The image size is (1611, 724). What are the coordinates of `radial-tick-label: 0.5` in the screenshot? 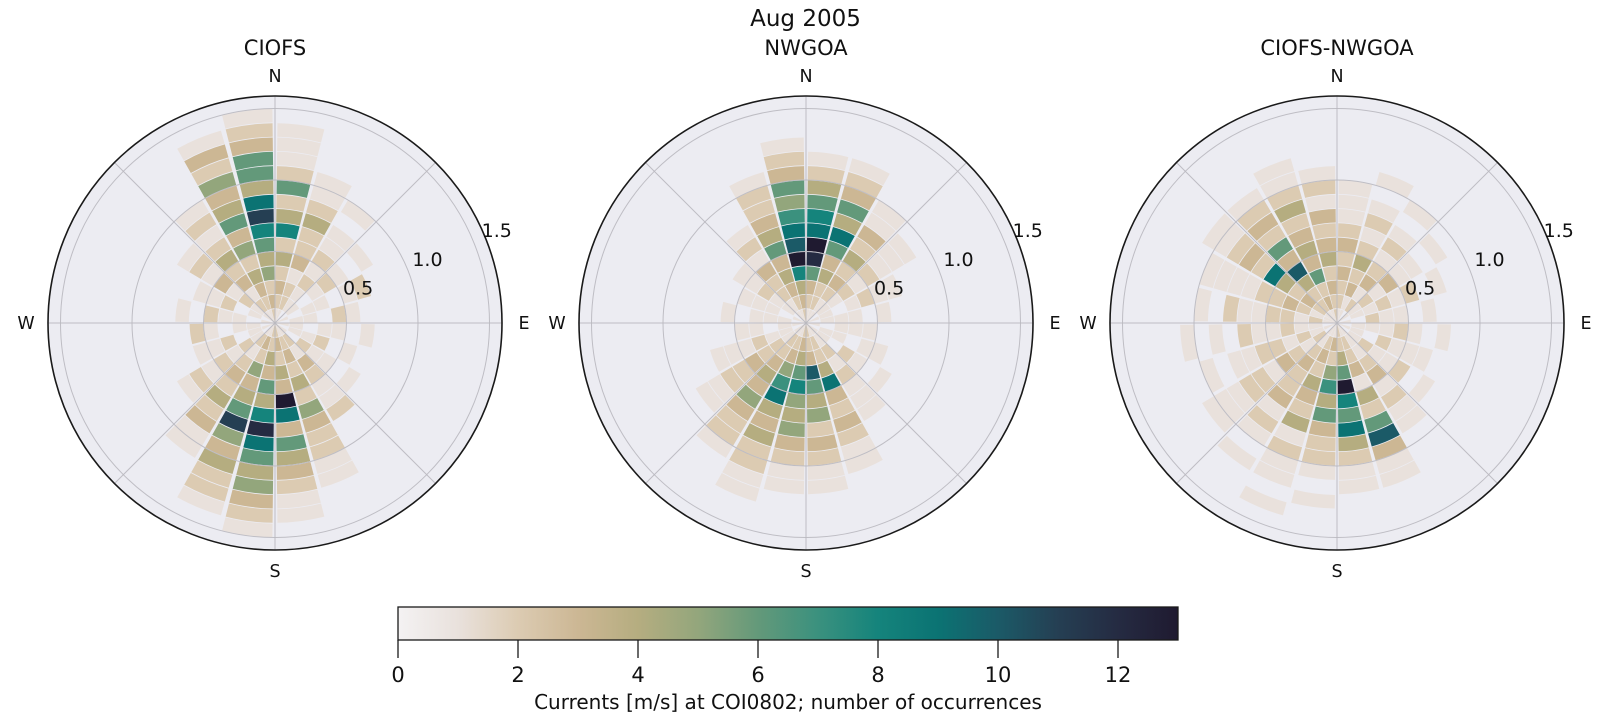 It's located at (1420, 289).